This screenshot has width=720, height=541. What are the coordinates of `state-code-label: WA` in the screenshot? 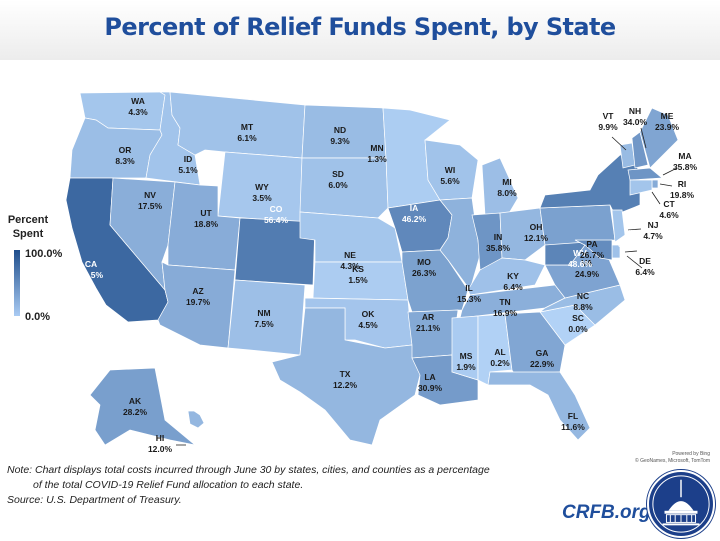 It's located at (138, 101).